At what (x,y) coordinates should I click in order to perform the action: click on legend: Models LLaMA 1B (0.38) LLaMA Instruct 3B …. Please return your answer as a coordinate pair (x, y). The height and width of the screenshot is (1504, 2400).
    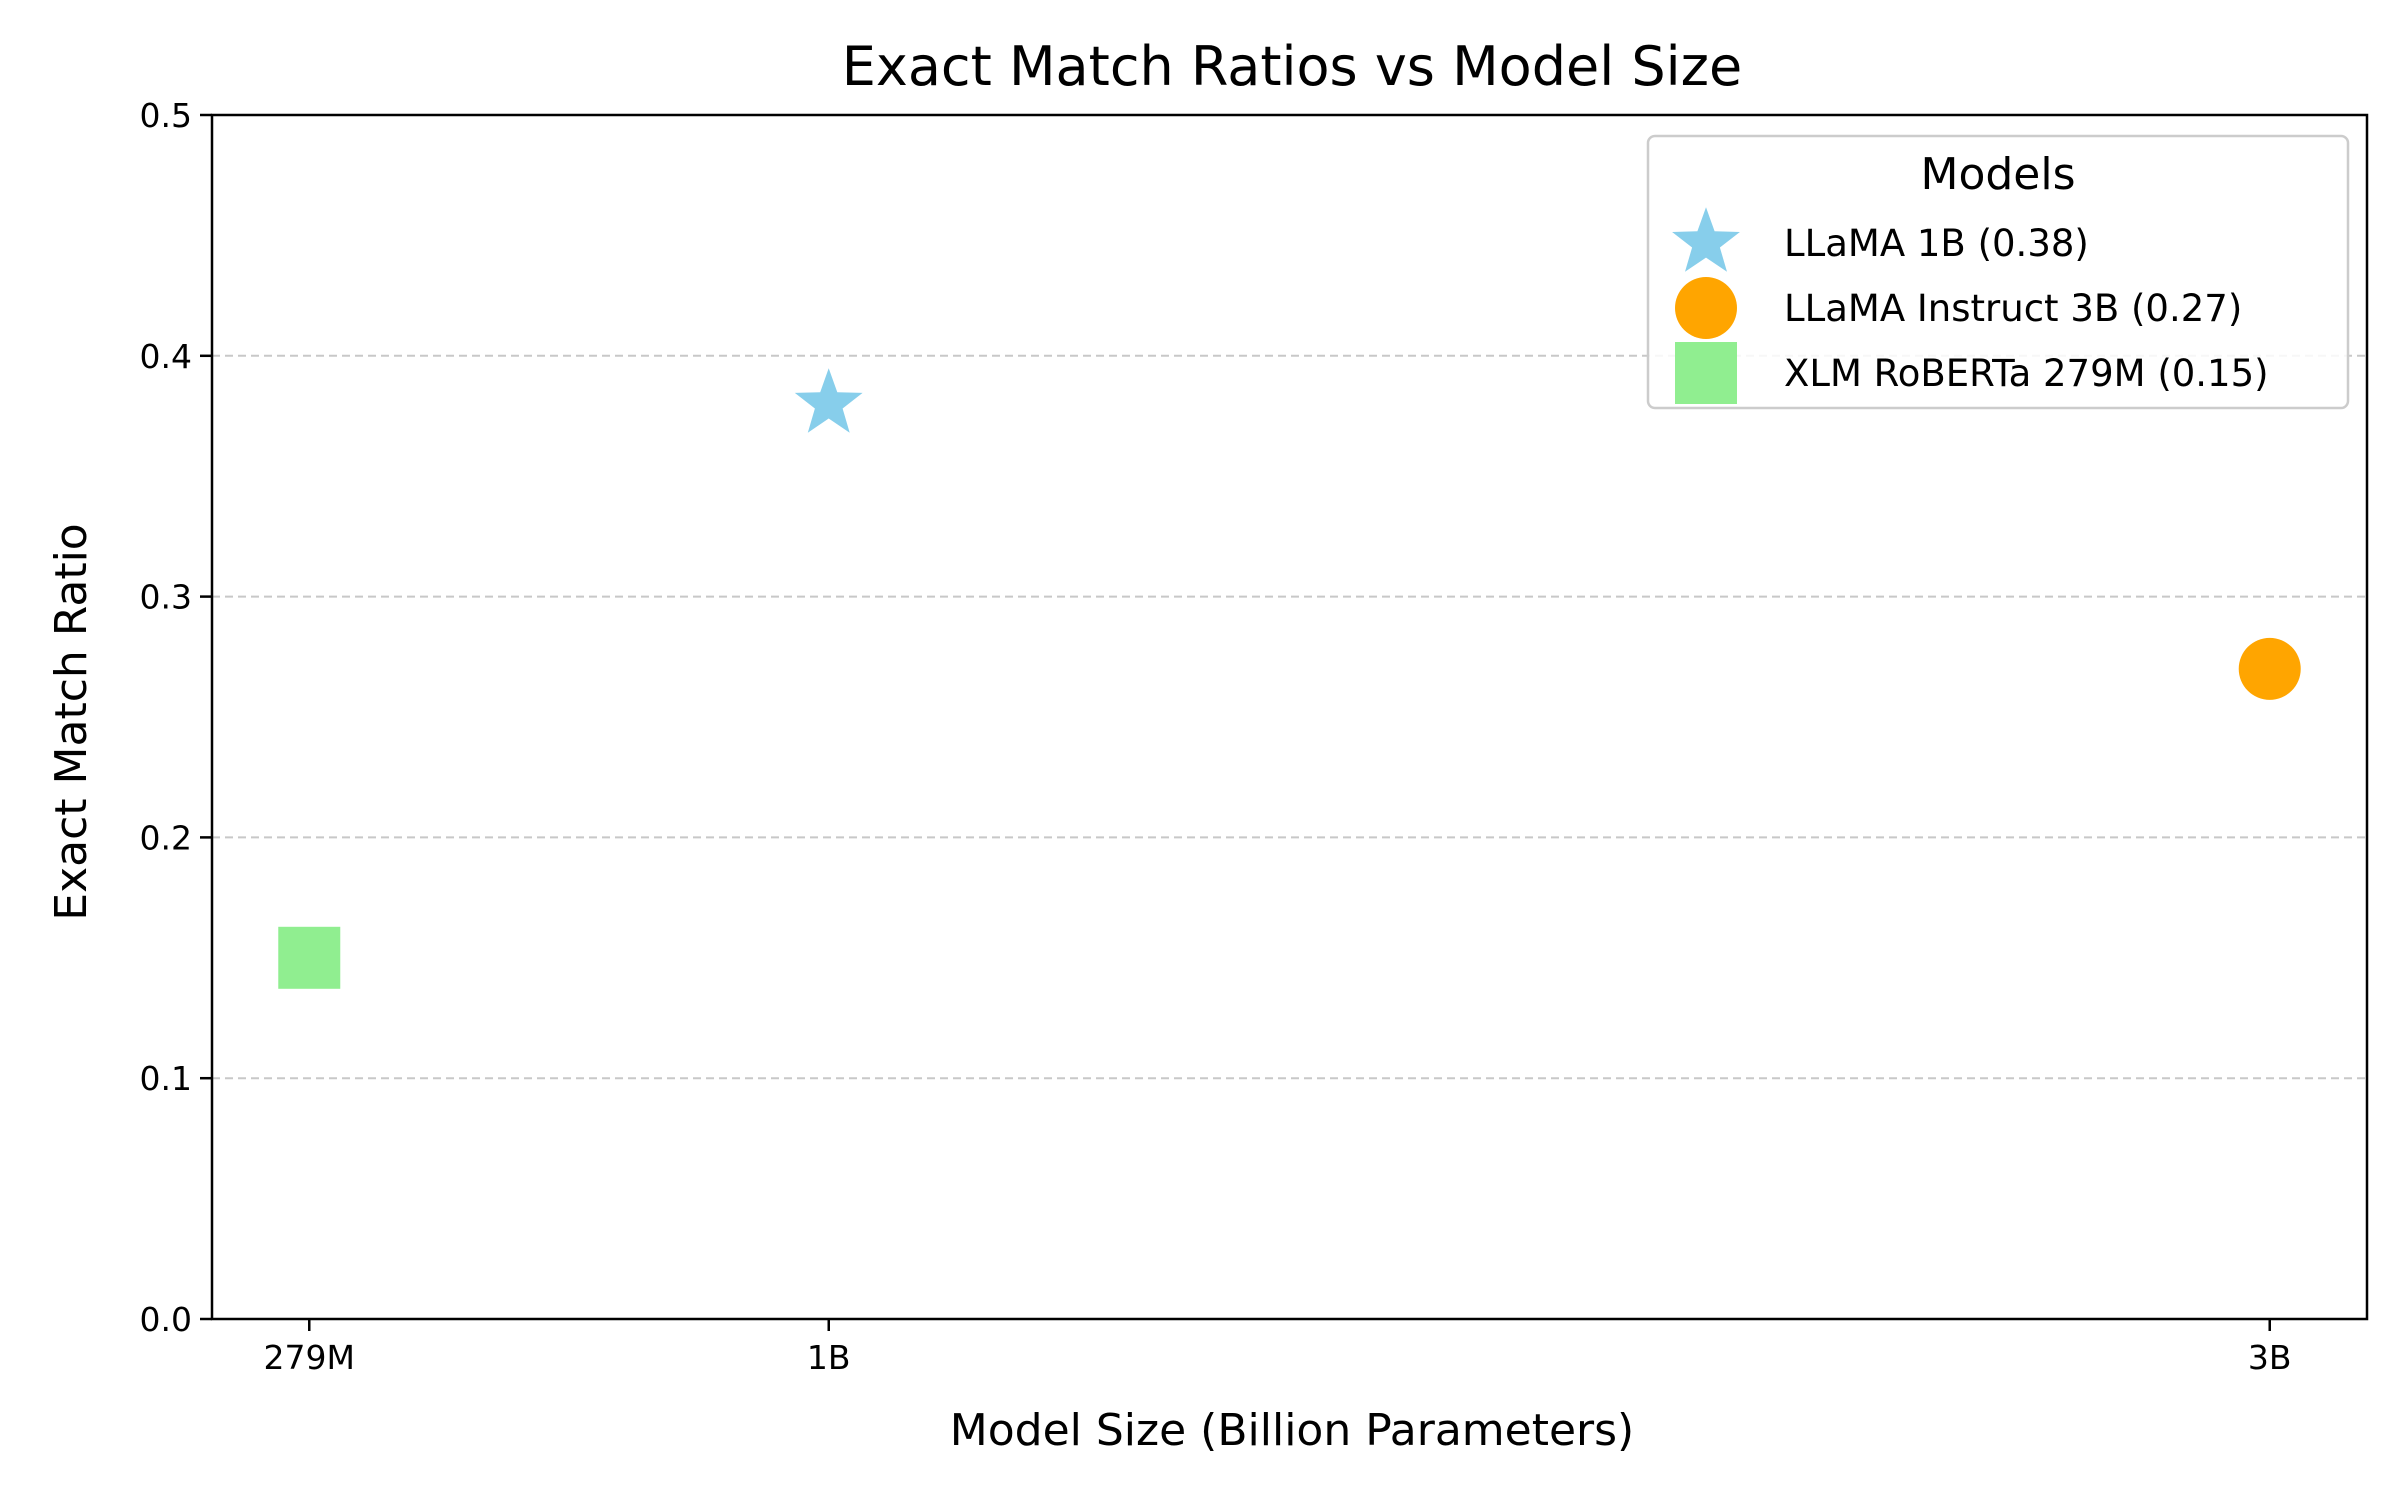
    Looking at the image, I should click on (1998, 272).